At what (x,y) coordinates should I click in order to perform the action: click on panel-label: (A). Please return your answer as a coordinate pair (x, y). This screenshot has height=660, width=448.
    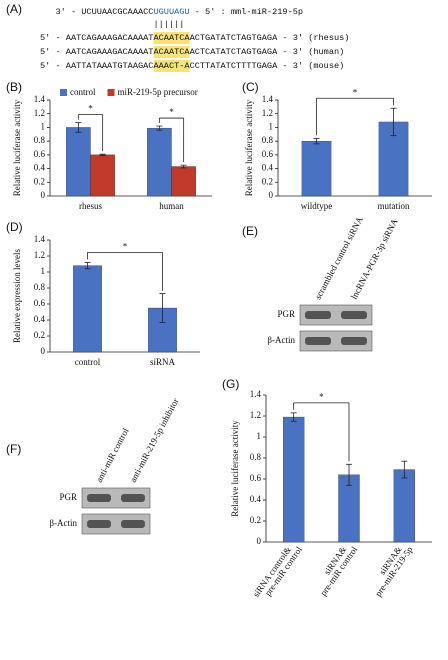
    Looking at the image, I should click on (14, 9).